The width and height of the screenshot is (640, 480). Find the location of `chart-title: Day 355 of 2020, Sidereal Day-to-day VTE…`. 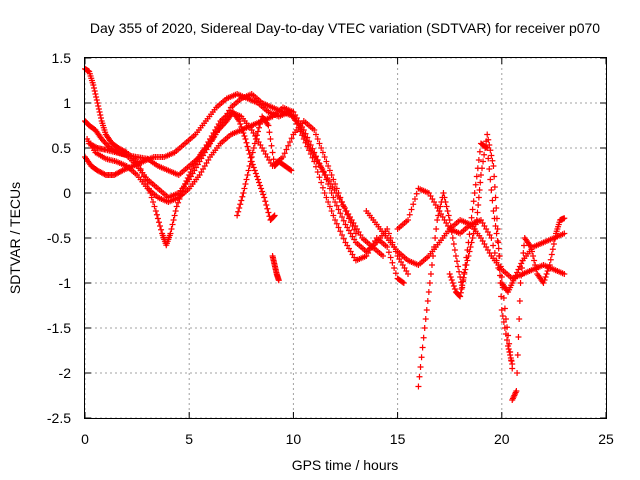

chart-title: Day 355 of 2020, Sidereal Day-to-day VTE… is located at coordinates (345, 28).